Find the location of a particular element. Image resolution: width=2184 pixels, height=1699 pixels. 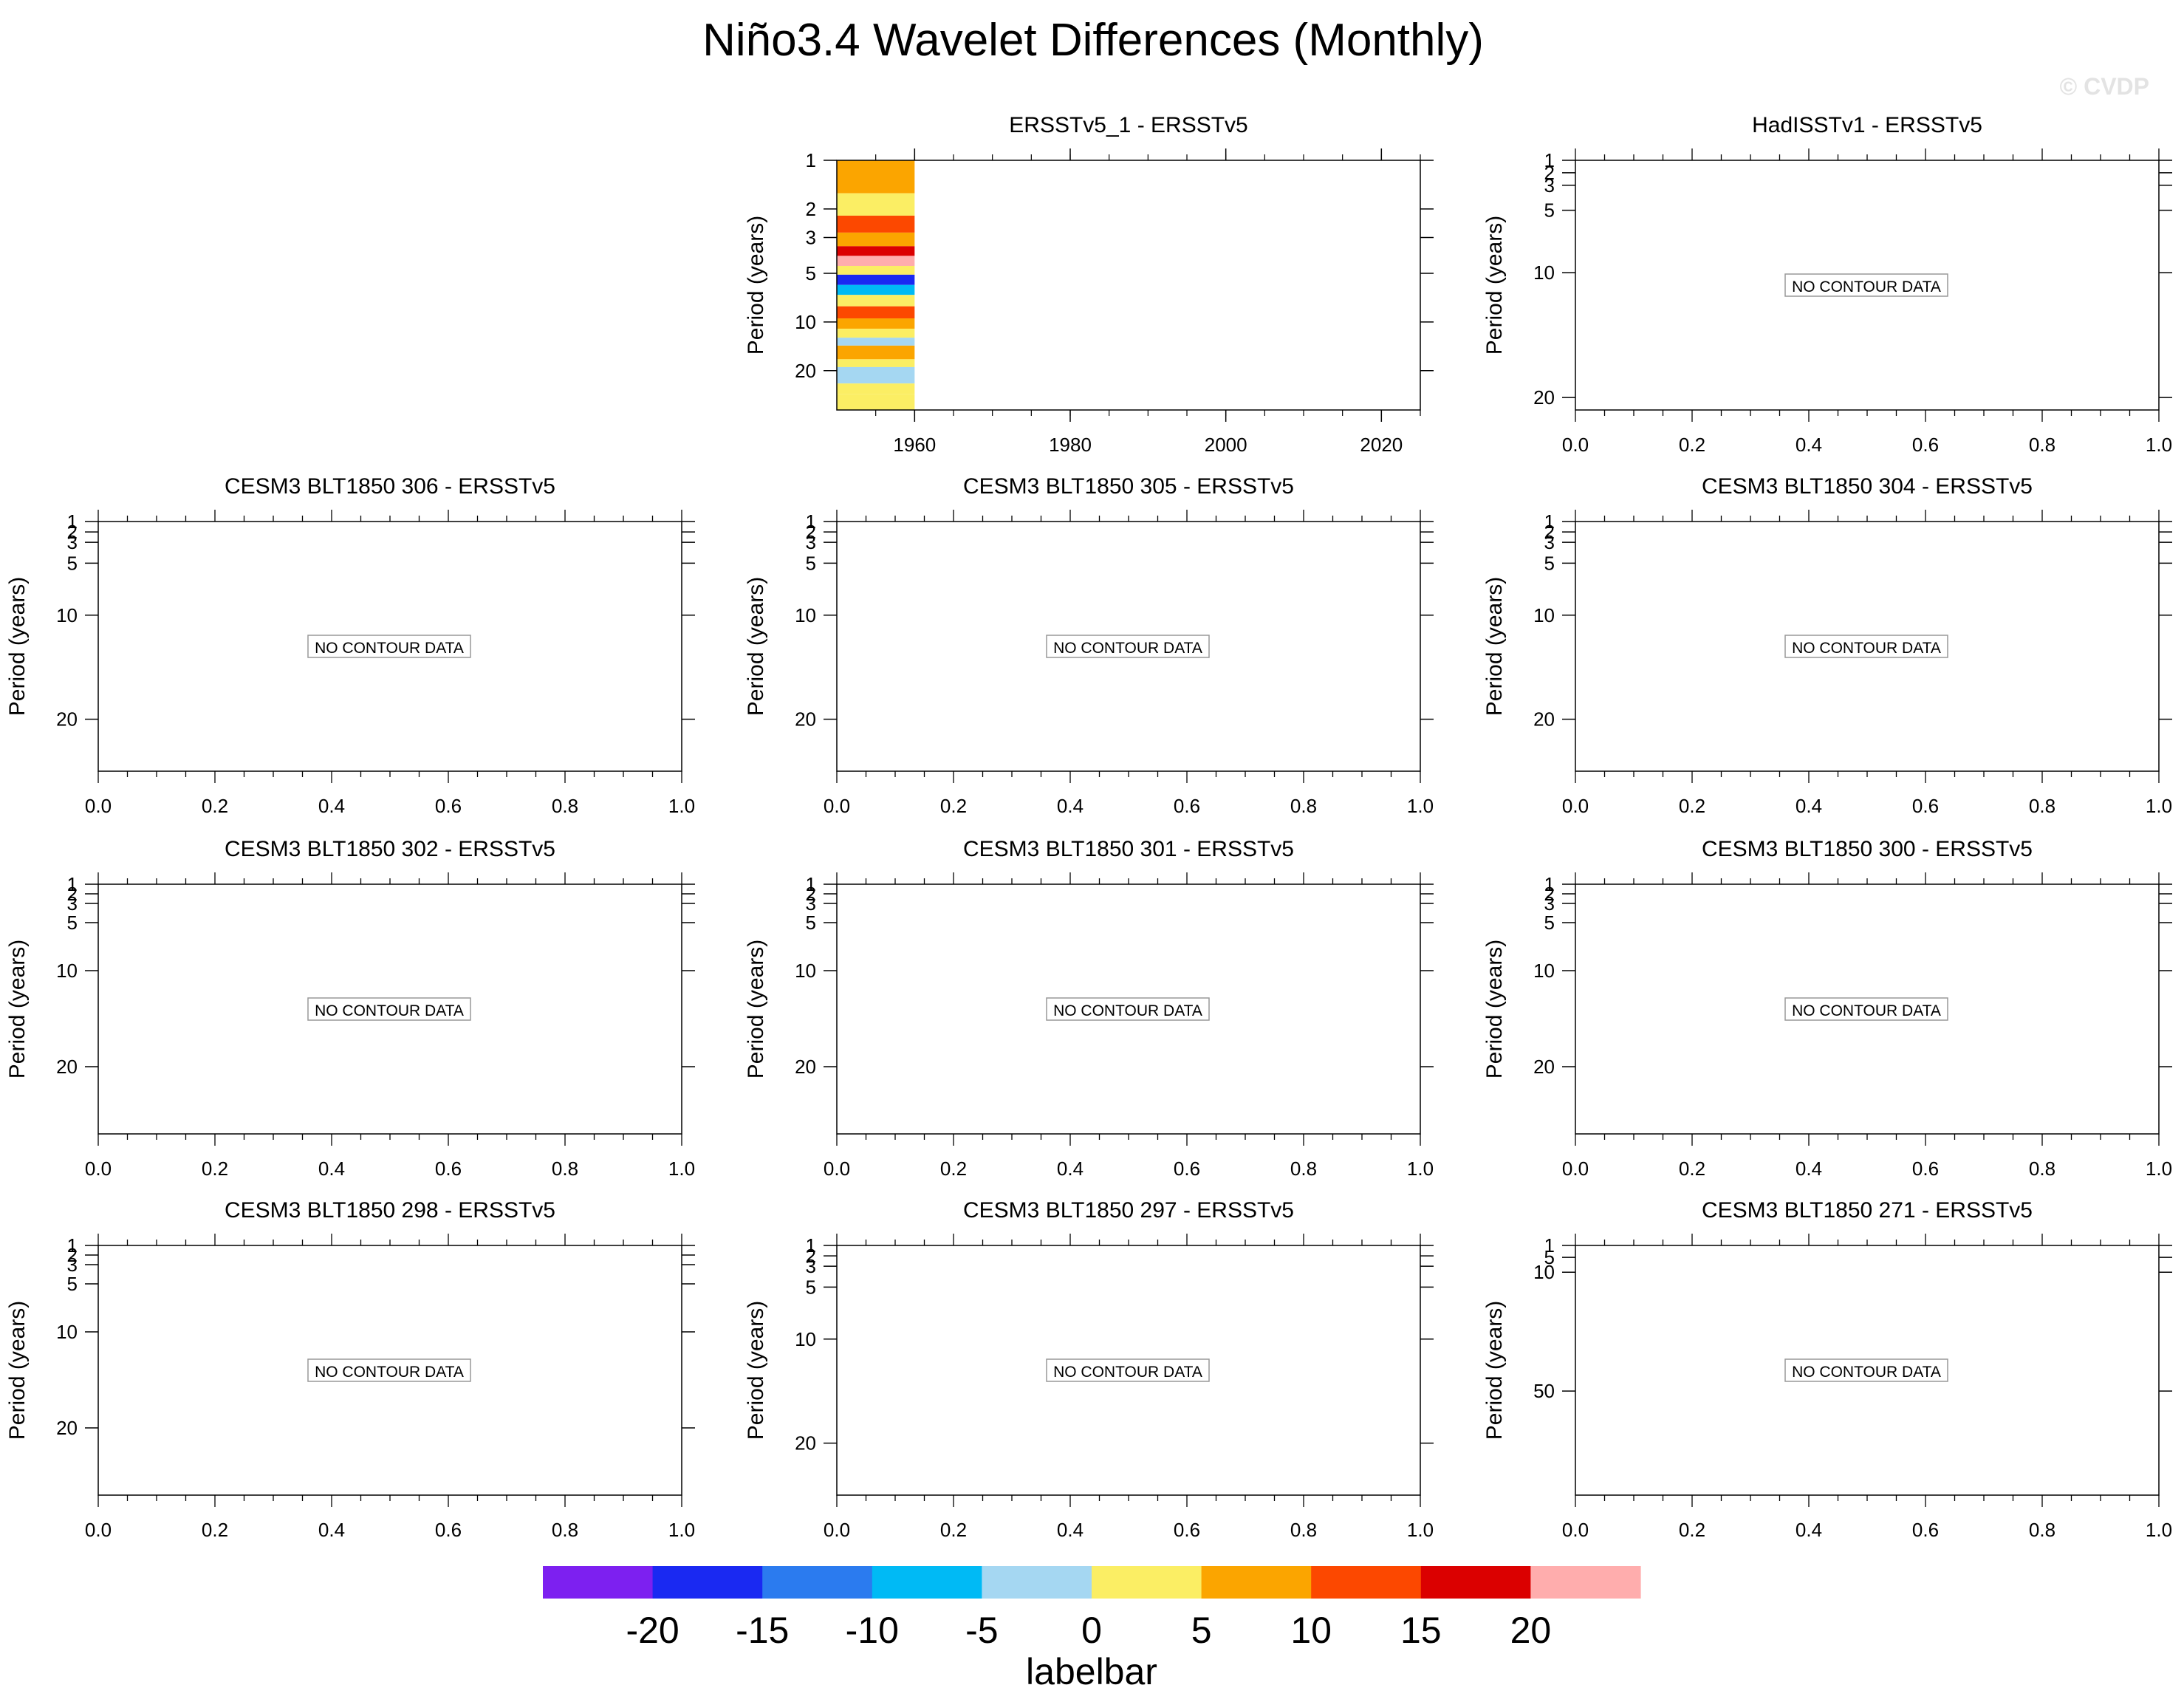

panel-title: CESM3 BLT1850 301 - ERSSTv5 is located at coordinates (1128, 849).